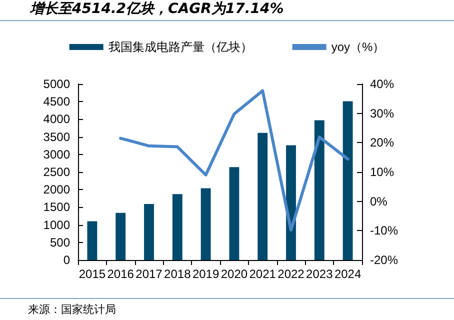  What do you see at coordinates (60, 242) in the screenshot?
I see `y-tick-label: 500` at bounding box center [60, 242].